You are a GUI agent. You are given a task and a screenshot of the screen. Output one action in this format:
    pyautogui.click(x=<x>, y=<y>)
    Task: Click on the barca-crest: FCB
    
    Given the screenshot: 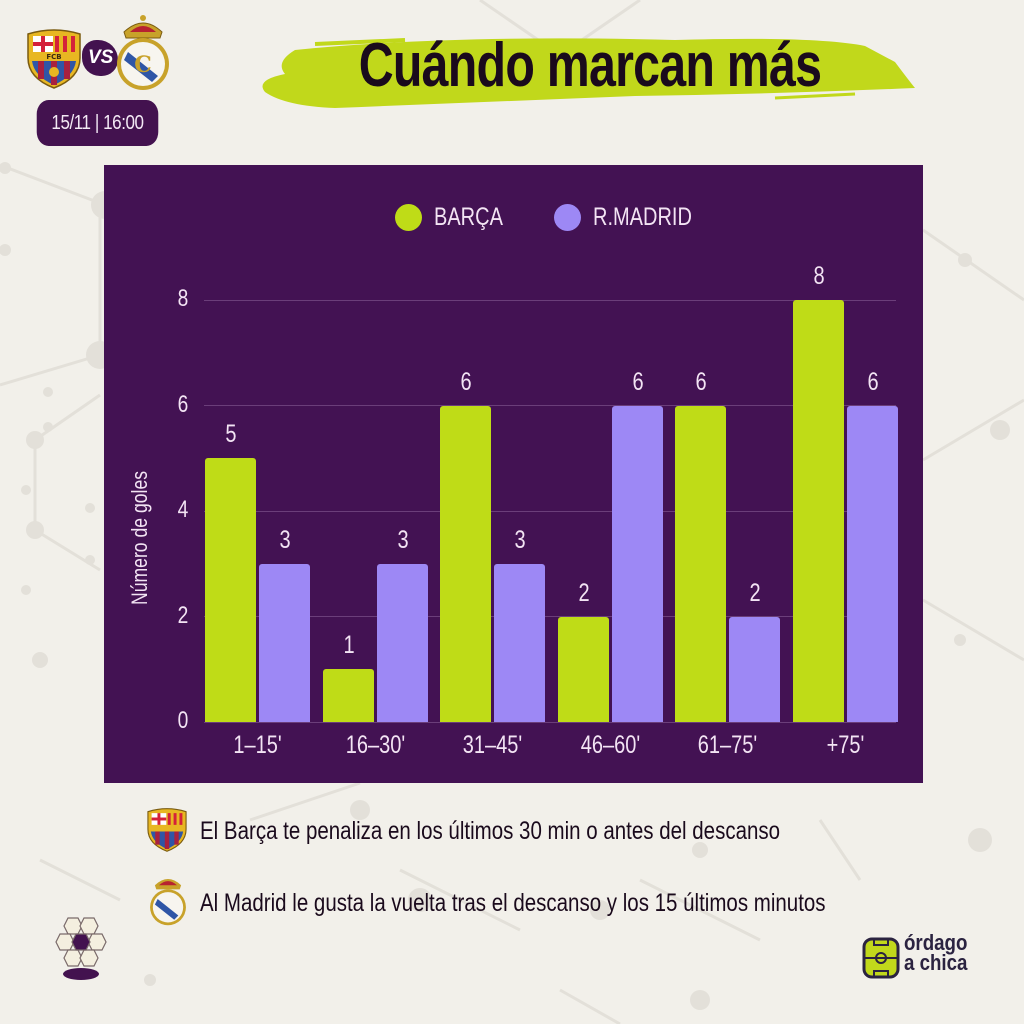 What is the action you would take?
    pyautogui.click(x=54, y=61)
    